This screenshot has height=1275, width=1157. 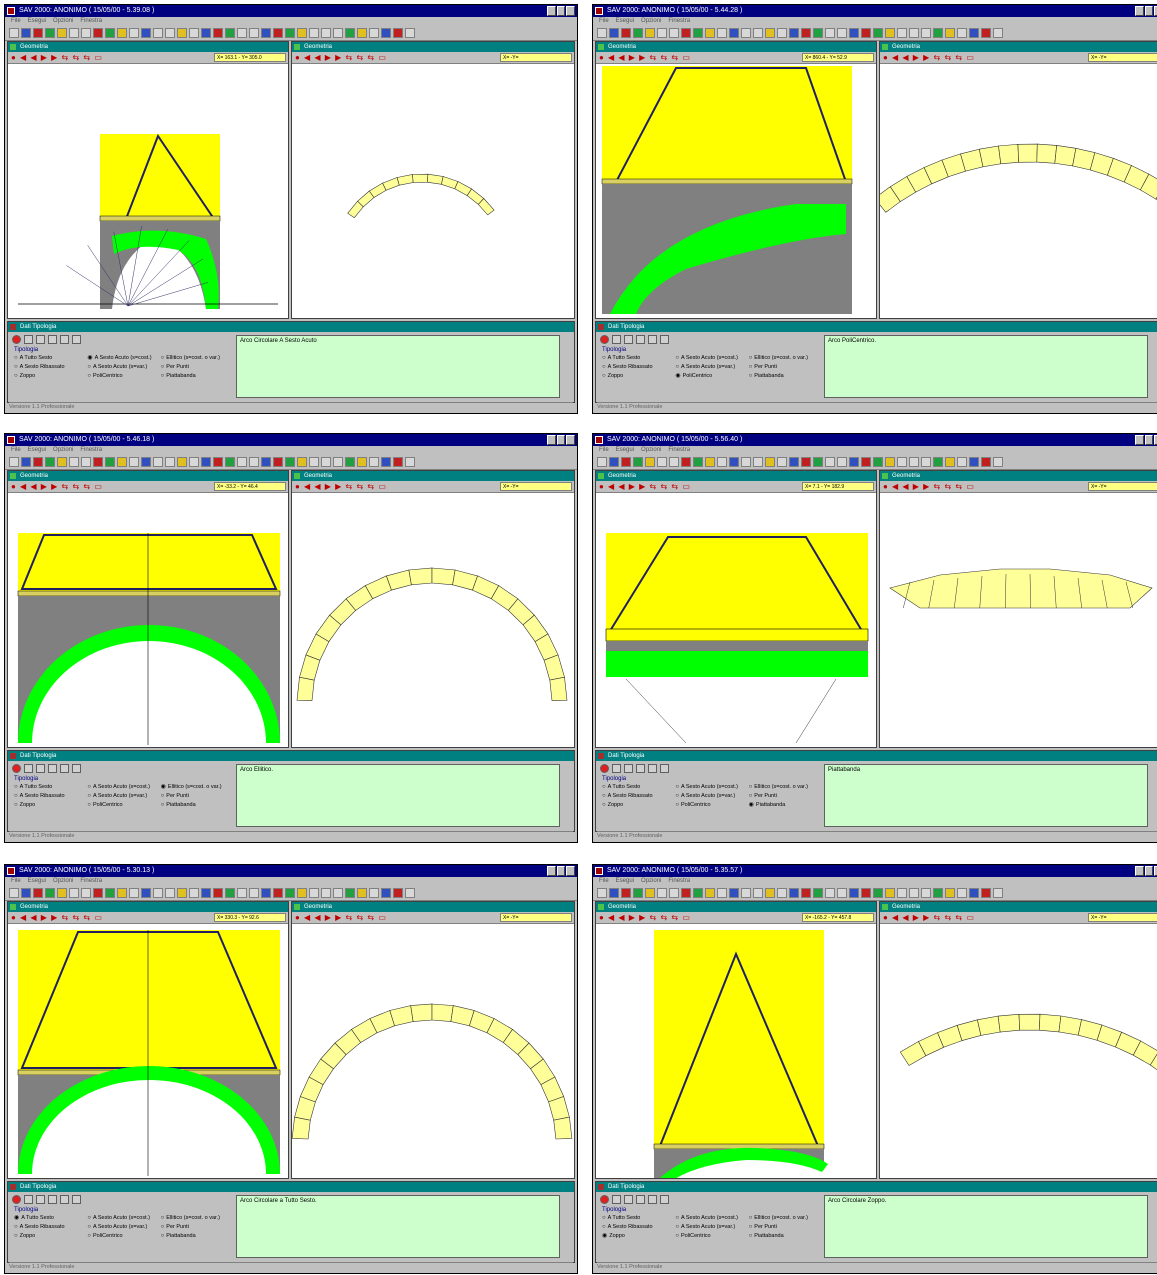 I want to click on close-button, so click(x=571, y=871).